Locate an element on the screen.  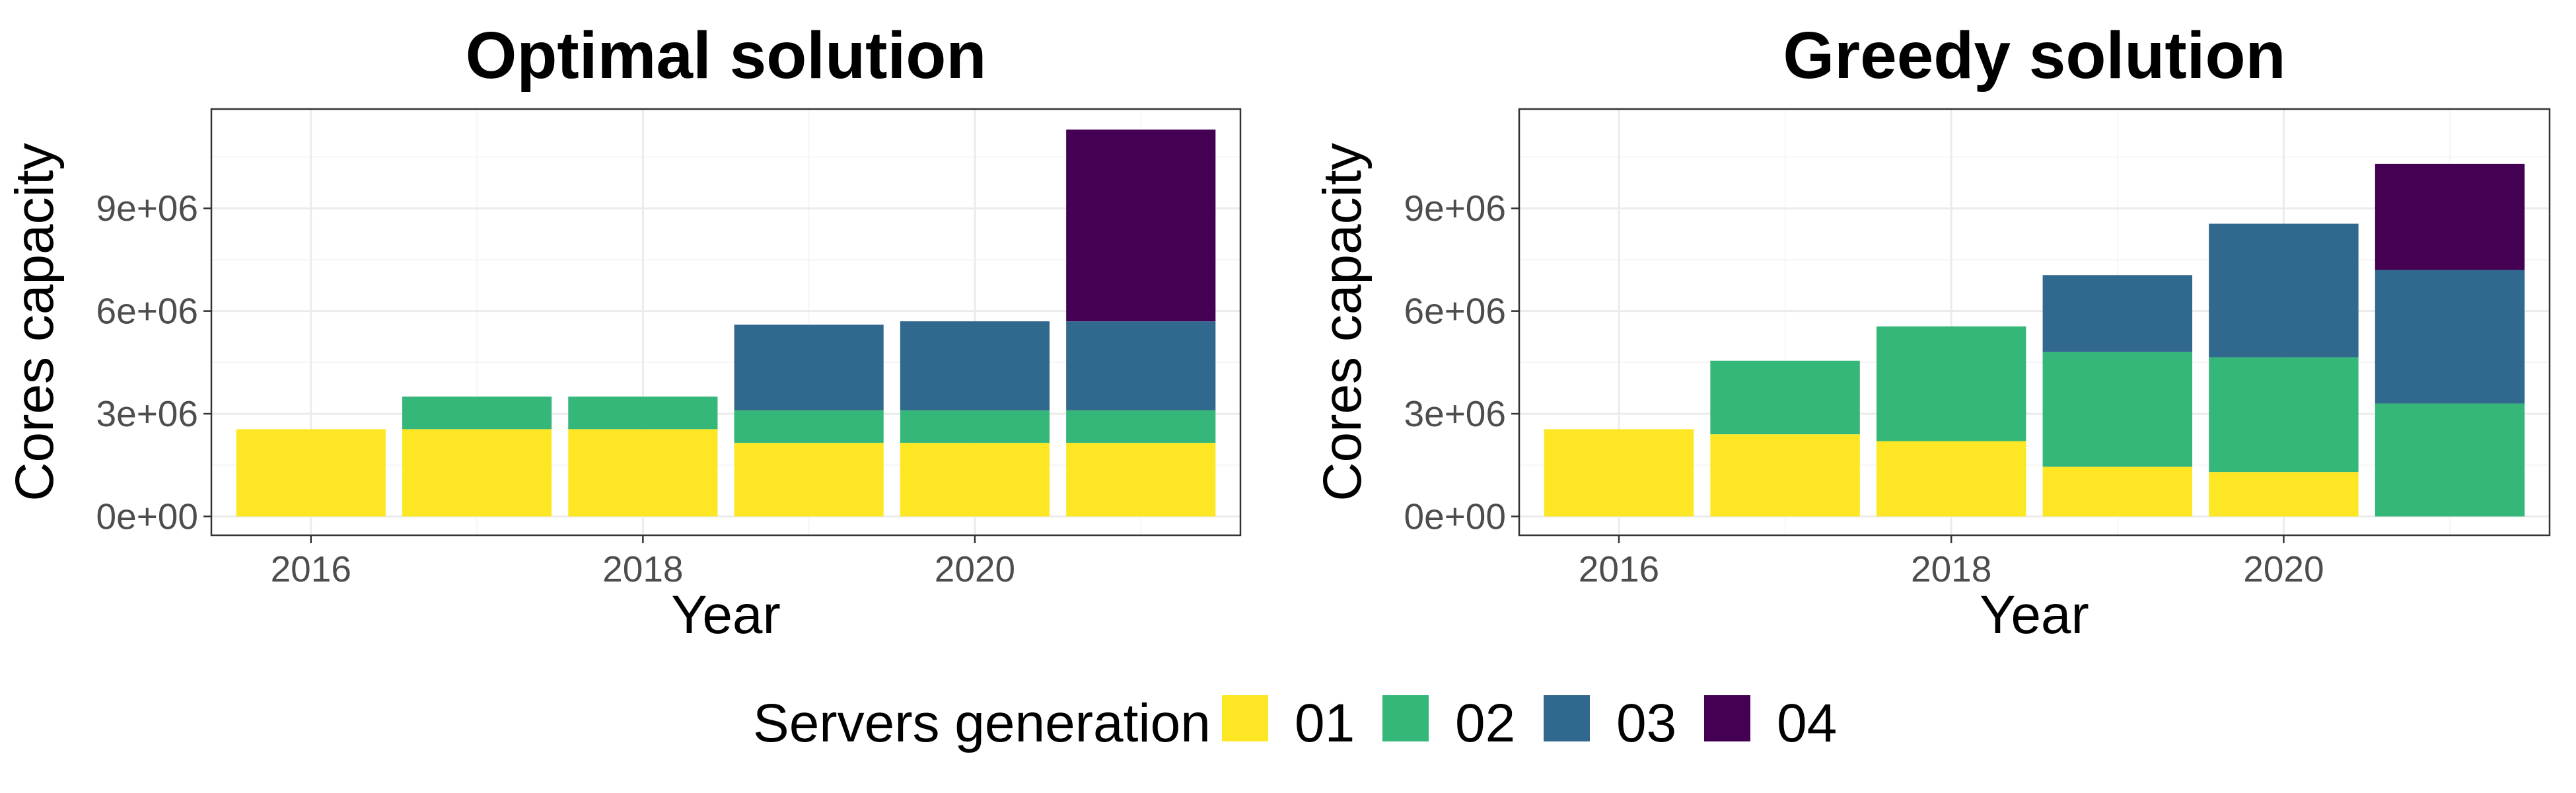
legend-label-01: 01 is located at coordinates (1325, 723).